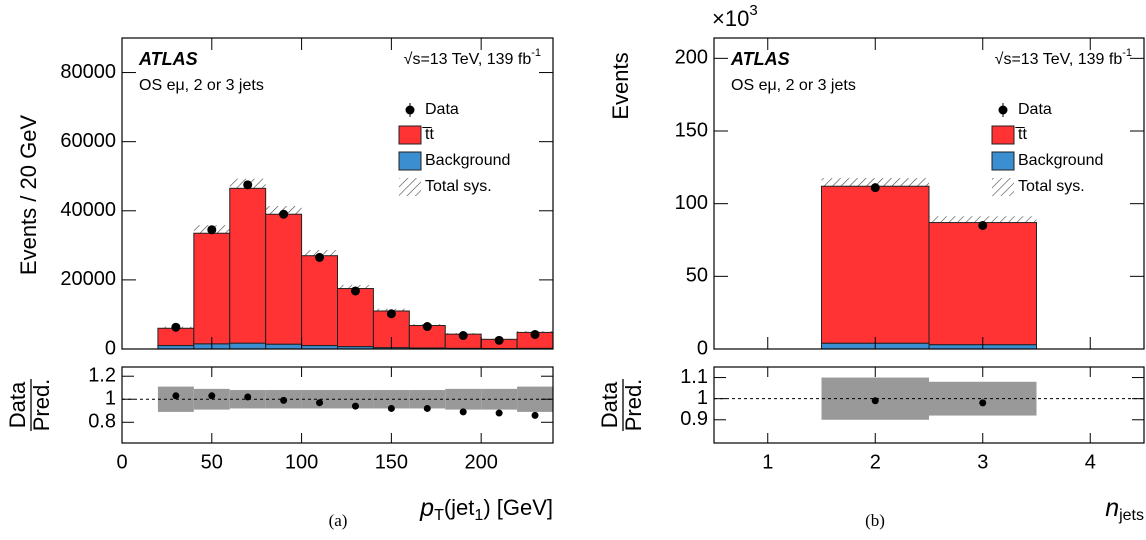  I want to click on x-axis-label-part: T, so click(439, 515).